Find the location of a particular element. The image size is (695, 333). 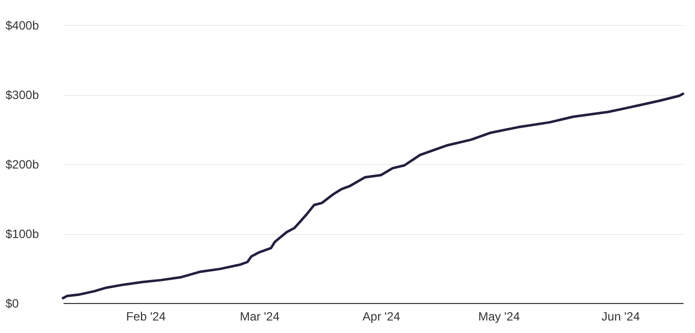

x-tick-label: May '24 is located at coordinates (499, 317).